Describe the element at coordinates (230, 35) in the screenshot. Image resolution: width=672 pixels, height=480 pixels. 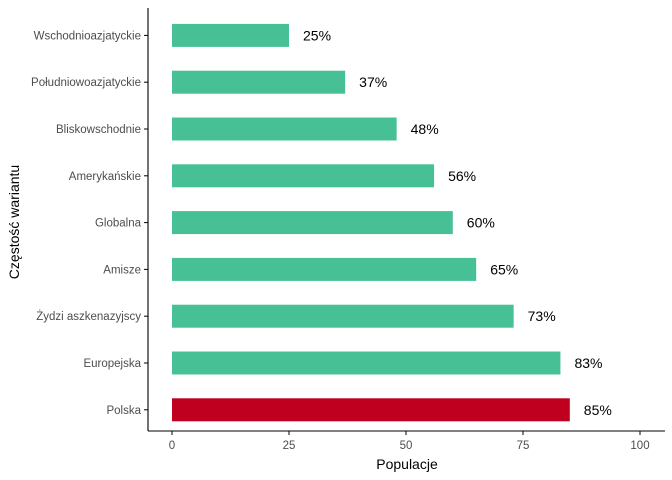
I see `bar-wschodnioazjatyckie` at that location.